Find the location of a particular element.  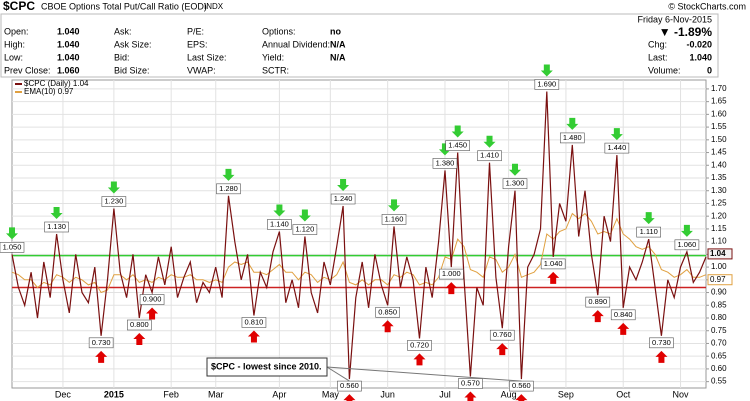

annotation-label: 1.120 is located at coordinates (304, 229).